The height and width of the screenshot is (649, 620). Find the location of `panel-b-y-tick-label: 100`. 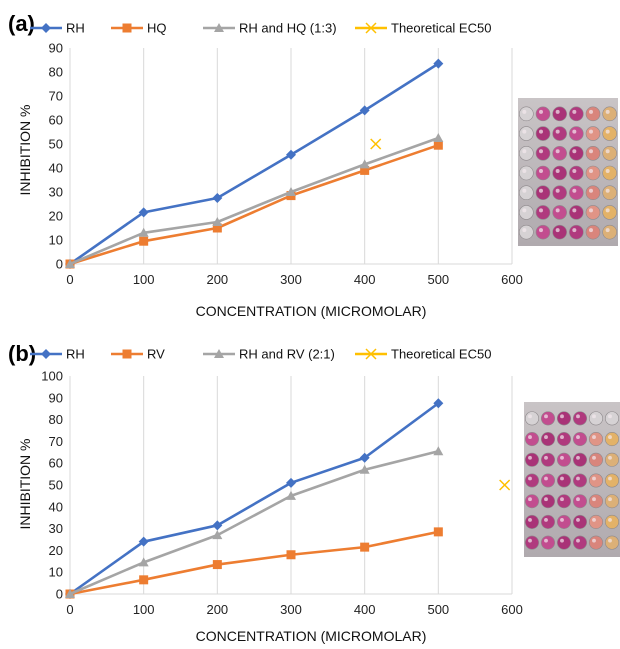

panel-b-y-tick-label: 100 is located at coordinates (52, 376).